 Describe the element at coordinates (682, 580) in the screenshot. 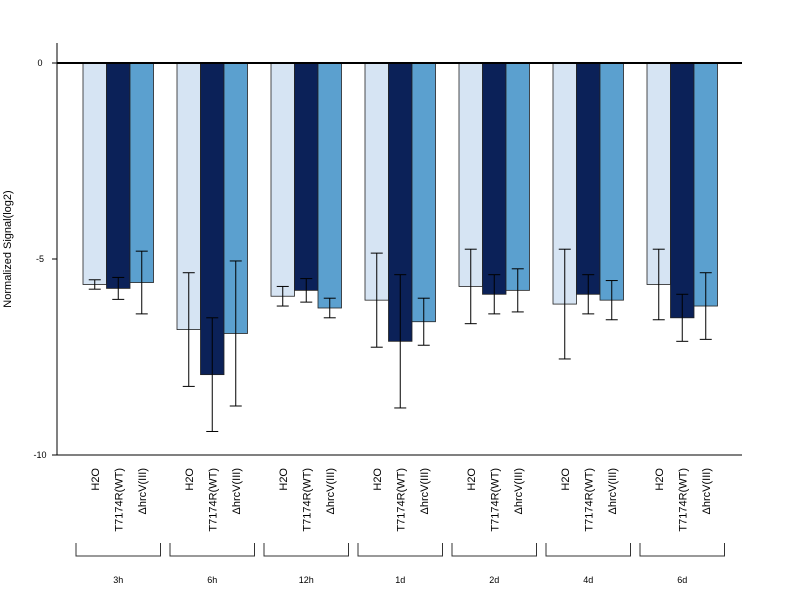

I see `group-label: 6d` at that location.